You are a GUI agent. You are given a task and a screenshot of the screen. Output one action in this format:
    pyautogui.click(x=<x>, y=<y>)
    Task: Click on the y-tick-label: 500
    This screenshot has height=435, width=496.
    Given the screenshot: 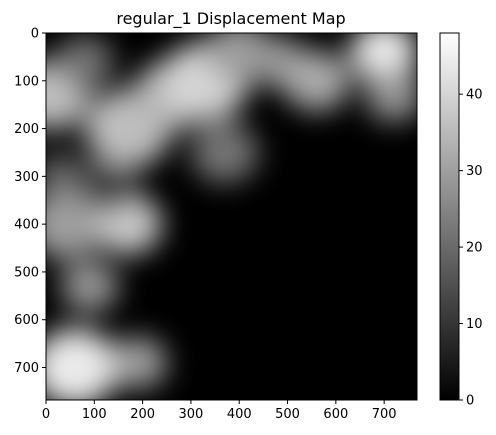 What is the action you would take?
    pyautogui.click(x=26, y=272)
    